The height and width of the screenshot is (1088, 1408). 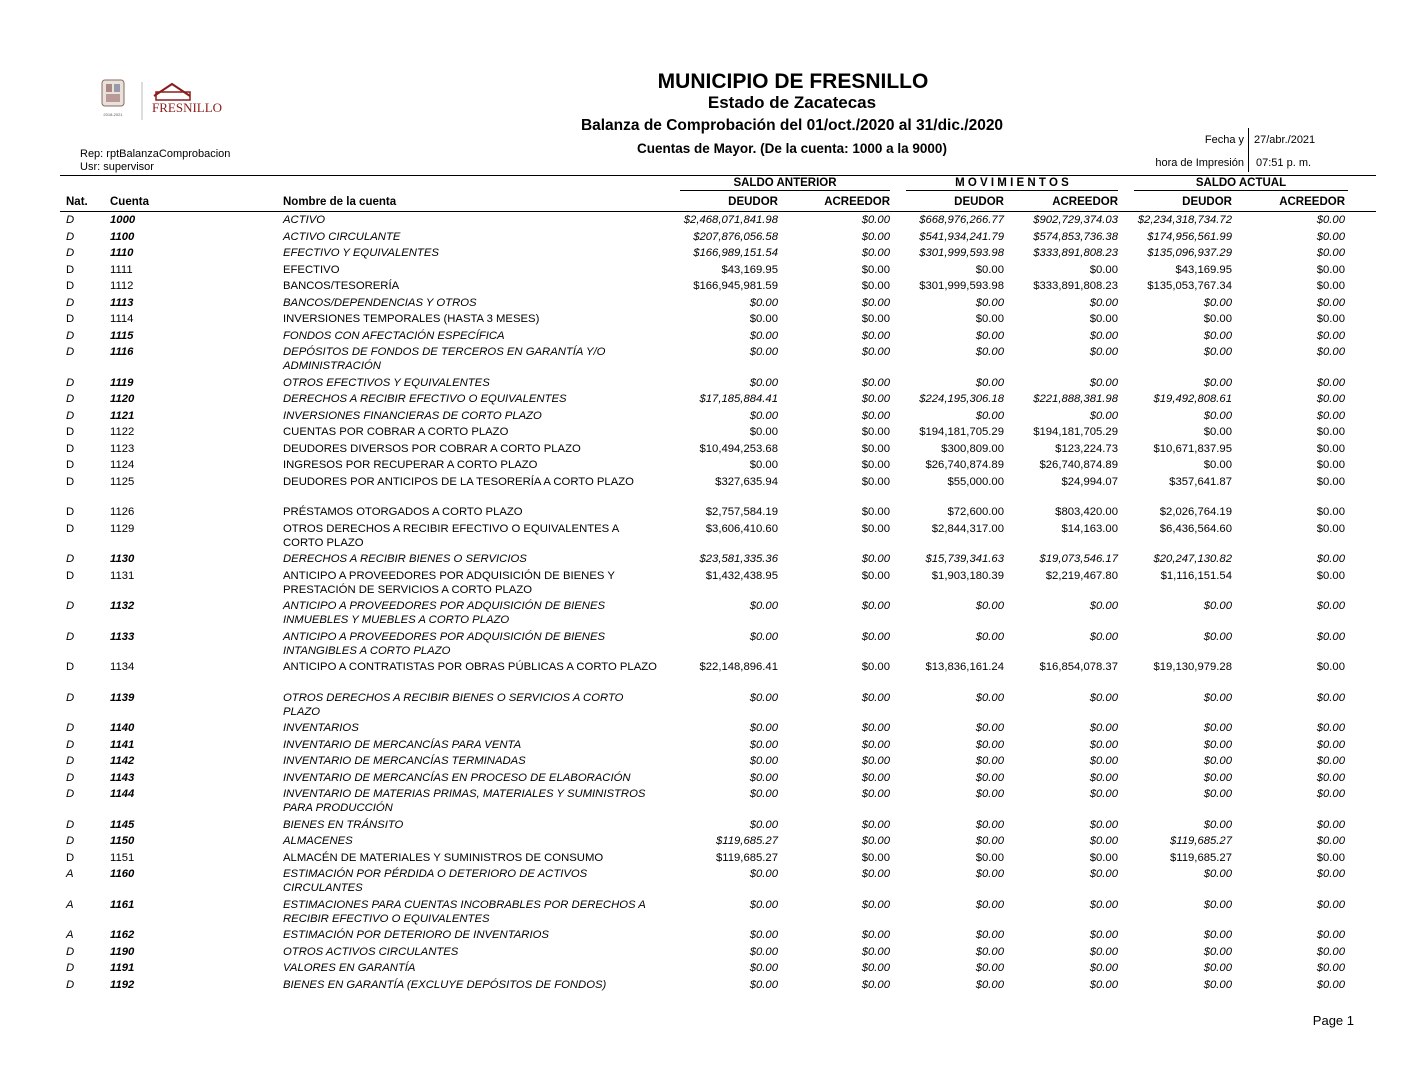 I want to click on row-mov-acreedor: $24,994.07, so click(x=1089, y=481).